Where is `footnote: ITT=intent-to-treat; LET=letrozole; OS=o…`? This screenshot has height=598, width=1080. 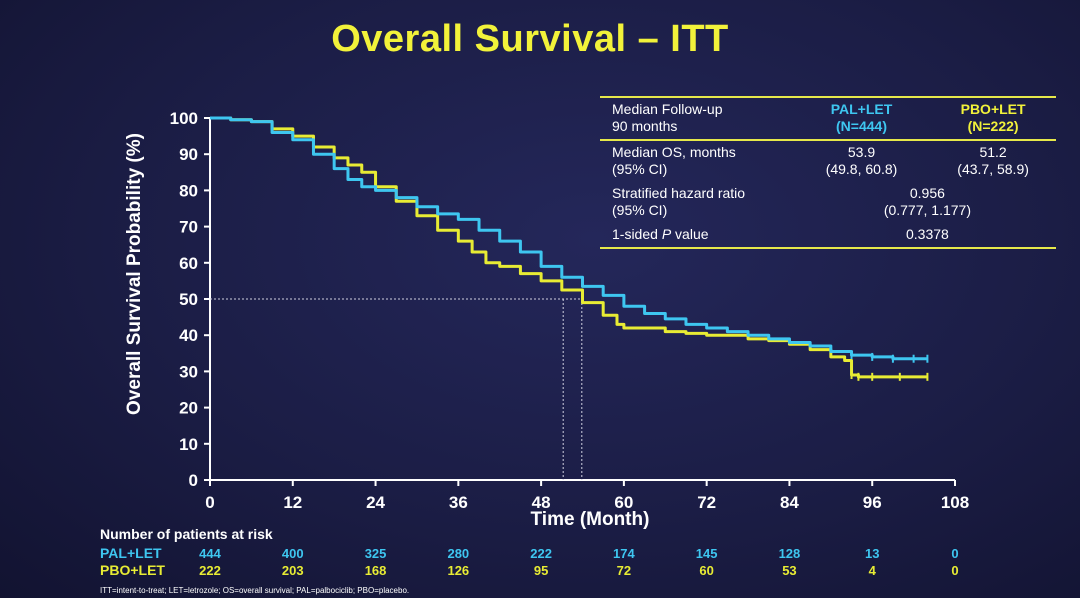 footnote: ITT=intent-to-treat; LET=letrozole; OS=o… is located at coordinates (255, 590).